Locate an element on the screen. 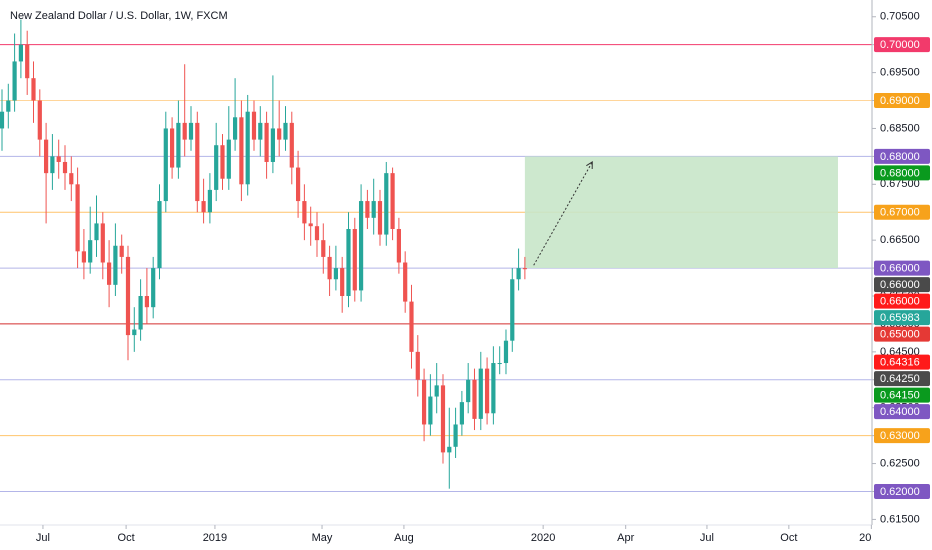  price-badge-label: 0.70000 is located at coordinates (900, 45).